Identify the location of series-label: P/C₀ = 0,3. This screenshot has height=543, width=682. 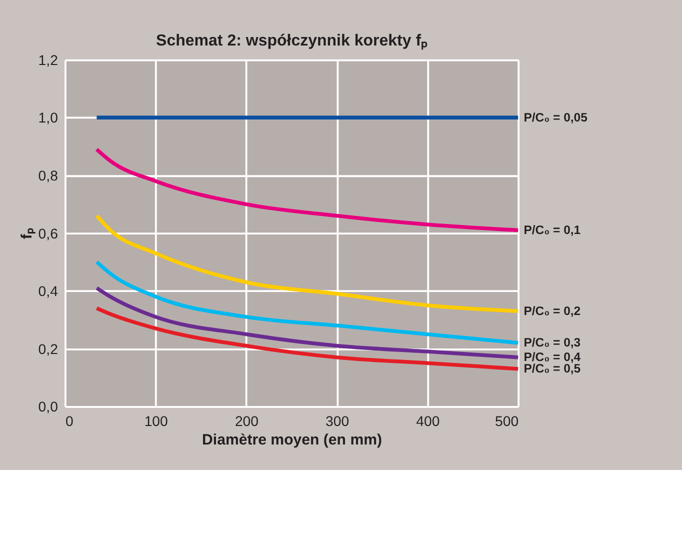
(552, 343).